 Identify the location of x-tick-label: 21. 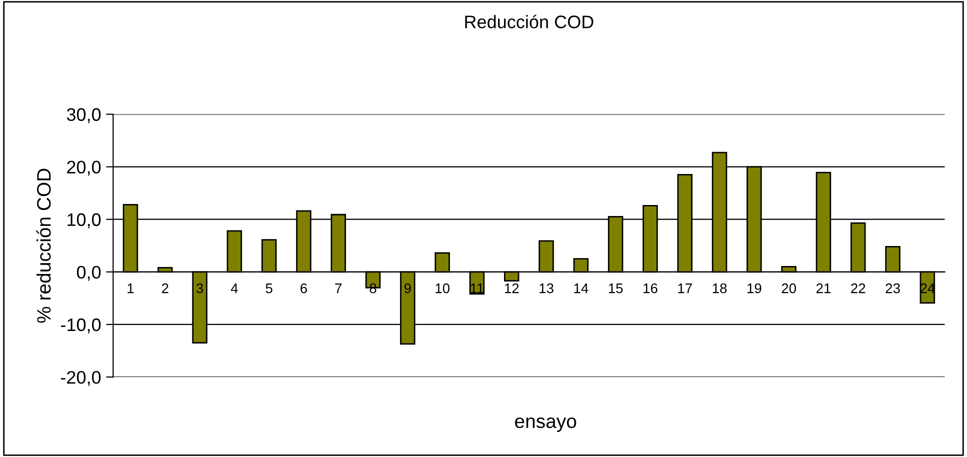
(823, 288).